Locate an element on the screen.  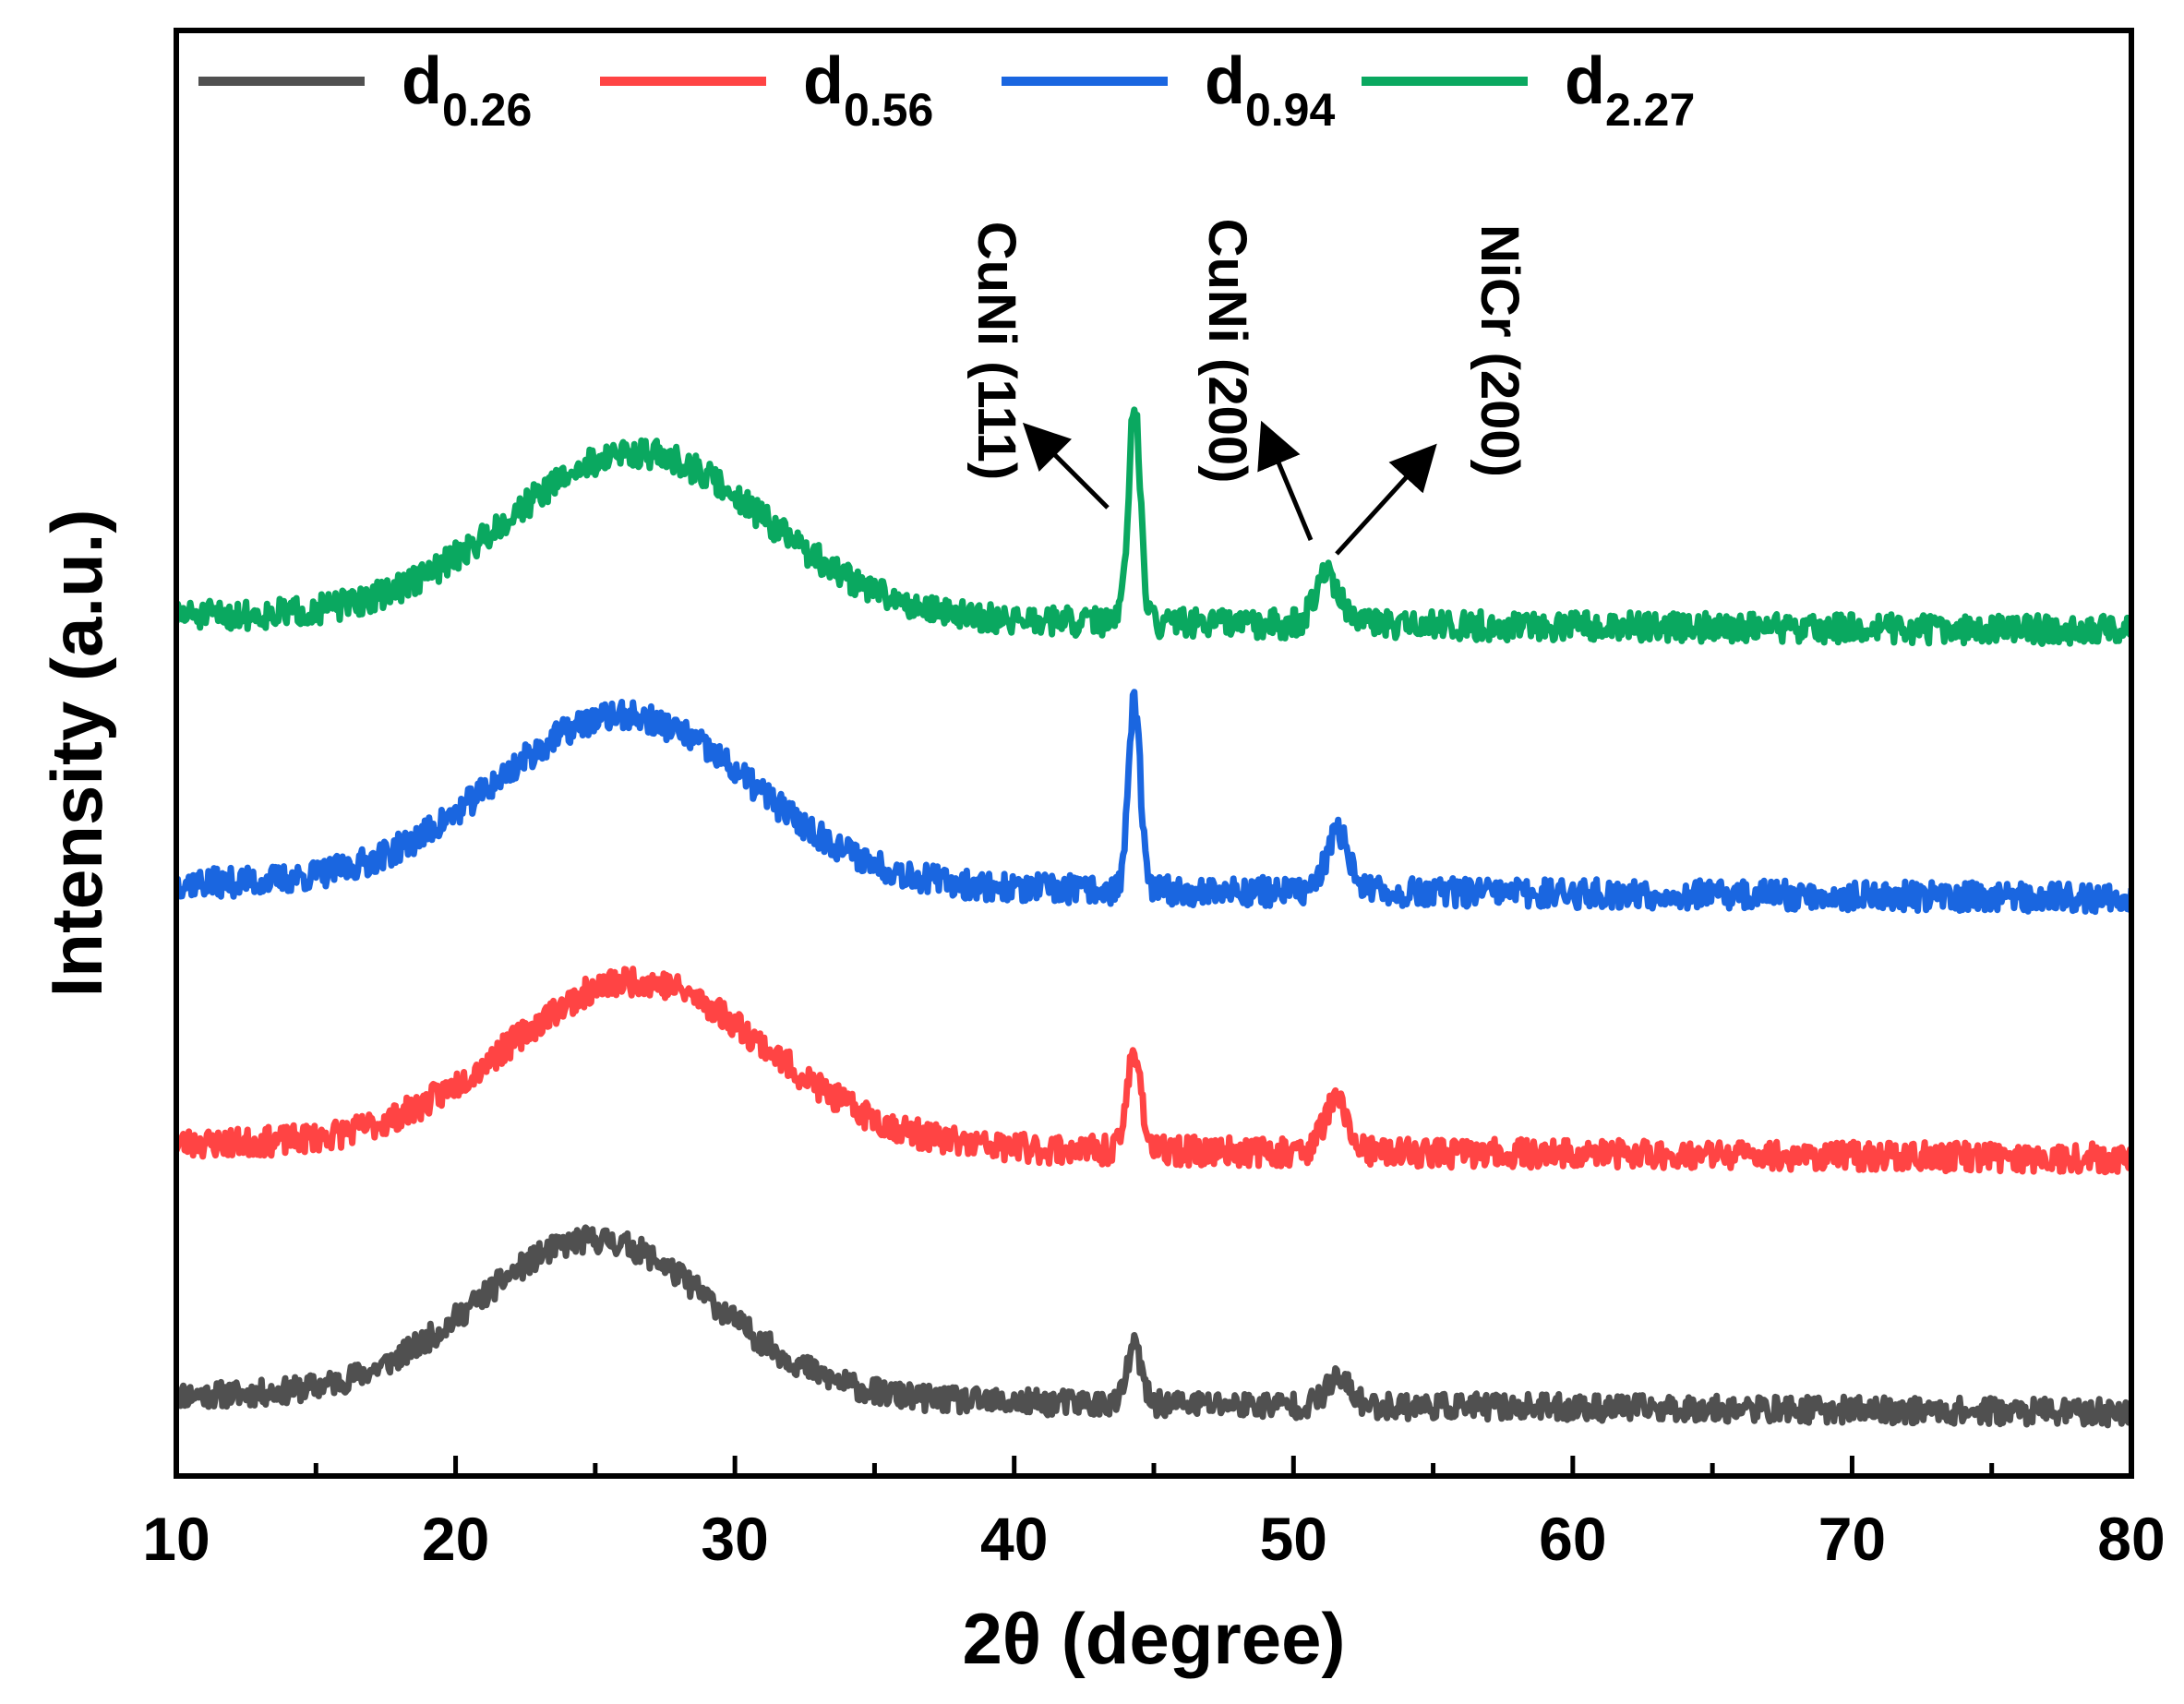
annotation-layer: CuNi (111) CuNi (200) NiCr (200) is located at coordinates (1248, 387).